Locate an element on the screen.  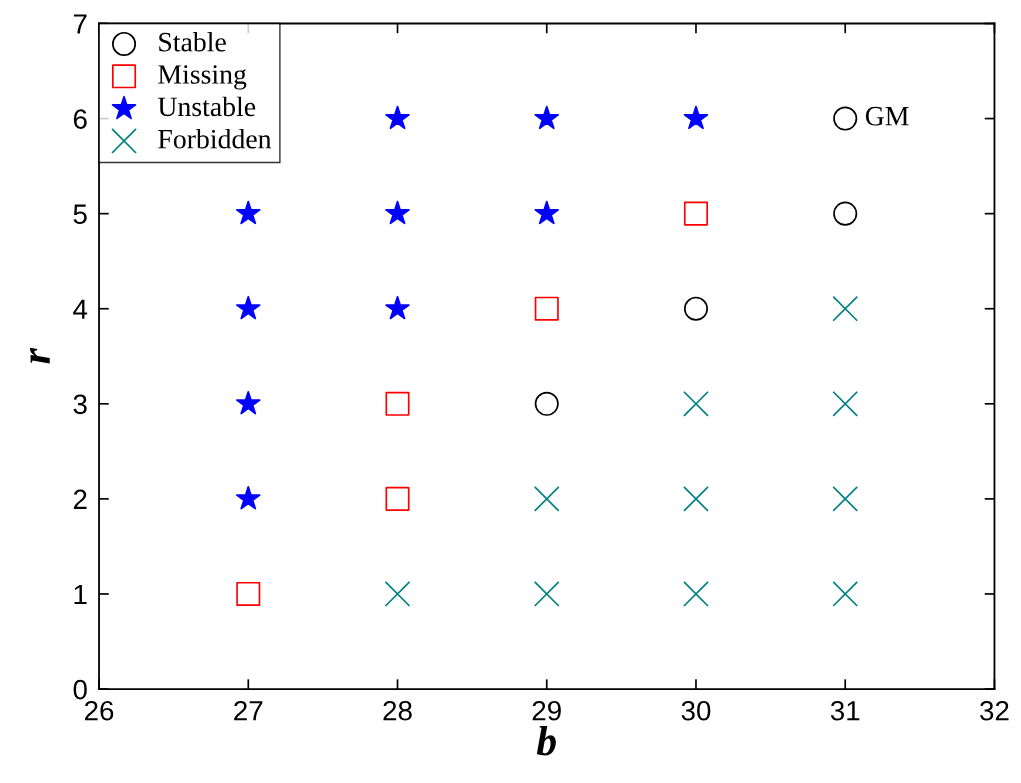
y-tick-label: 7 is located at coordinates (80, 24).